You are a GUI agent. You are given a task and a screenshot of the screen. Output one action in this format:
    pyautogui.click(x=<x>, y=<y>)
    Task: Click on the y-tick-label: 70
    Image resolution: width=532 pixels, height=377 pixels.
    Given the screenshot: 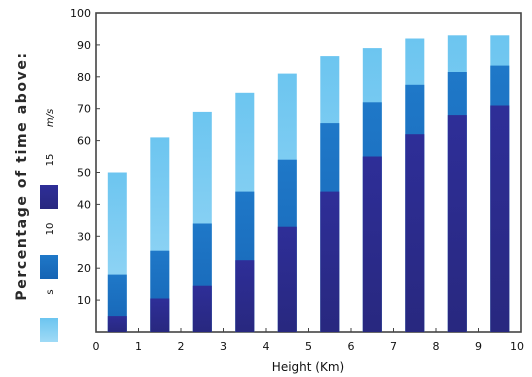 What is the action you would take?
    pyautogui.click(x=84, y=109)
    